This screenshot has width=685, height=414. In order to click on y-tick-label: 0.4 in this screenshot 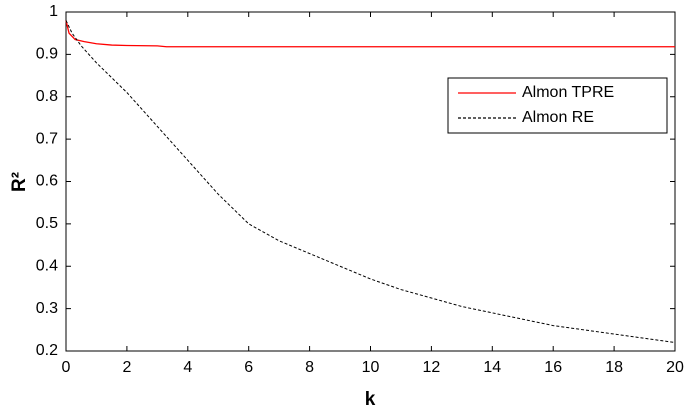, I will do `click(47, 265)`.